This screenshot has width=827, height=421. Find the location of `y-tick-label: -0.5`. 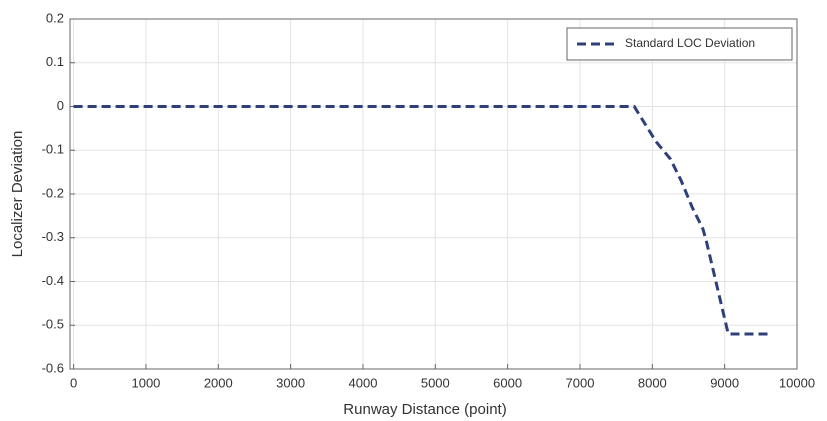

y-tick-label: -0.5 is located at coordinates (53, 324).